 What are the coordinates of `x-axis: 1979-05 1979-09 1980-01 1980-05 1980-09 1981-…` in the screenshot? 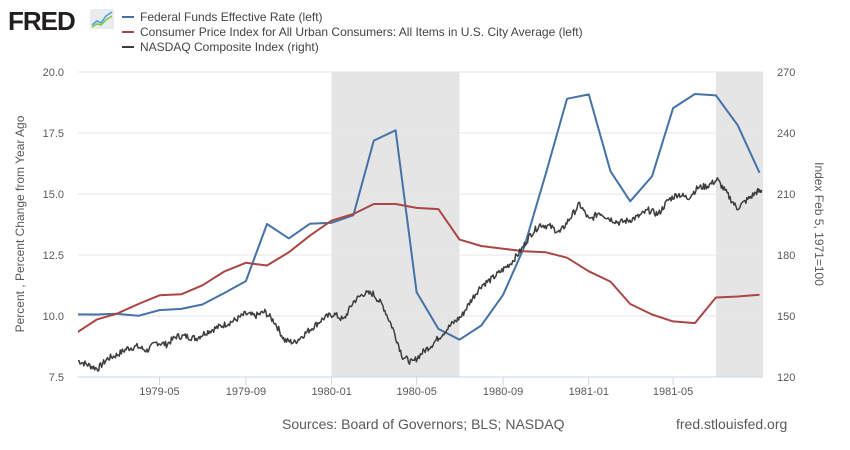 It's located at (416, 387).